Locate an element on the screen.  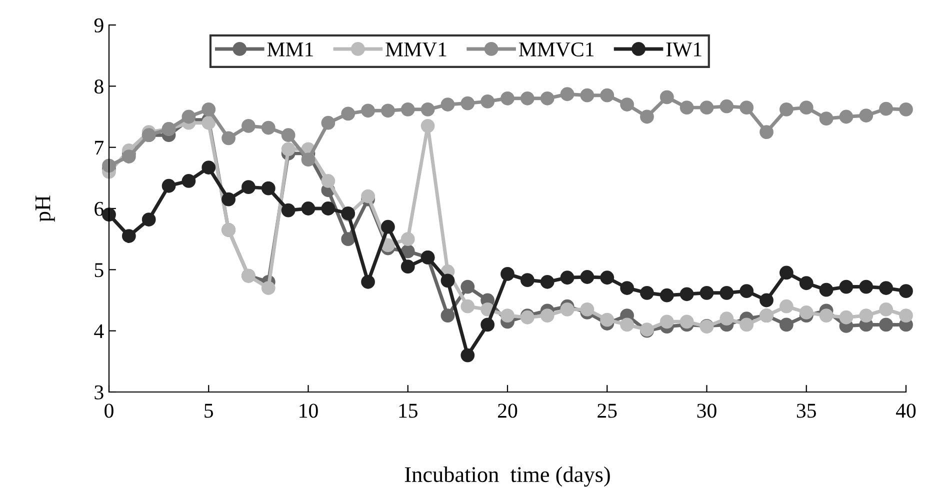
x-tick-label: 15 is located at coordinates (408, 411).